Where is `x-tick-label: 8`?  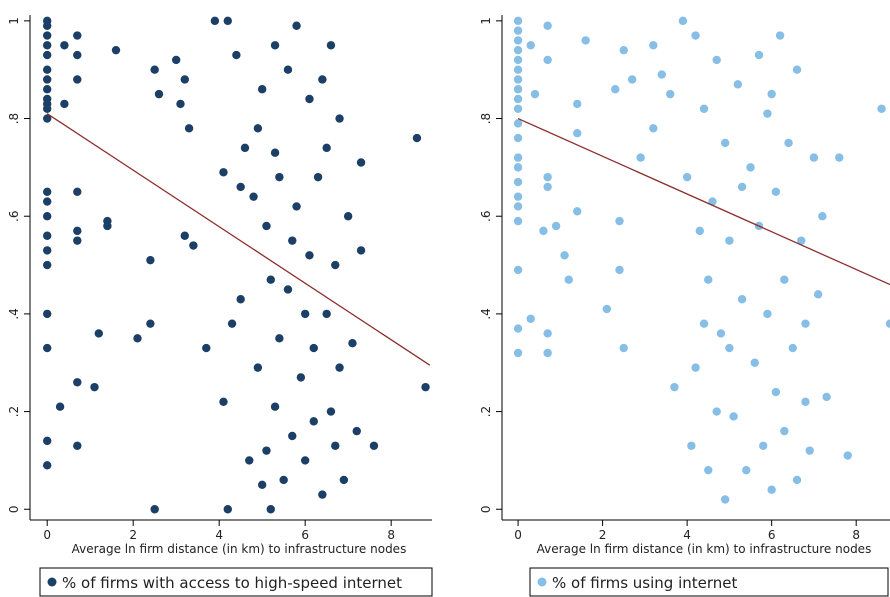
x-tick-label: 8 is located at coordinates (391, 535).